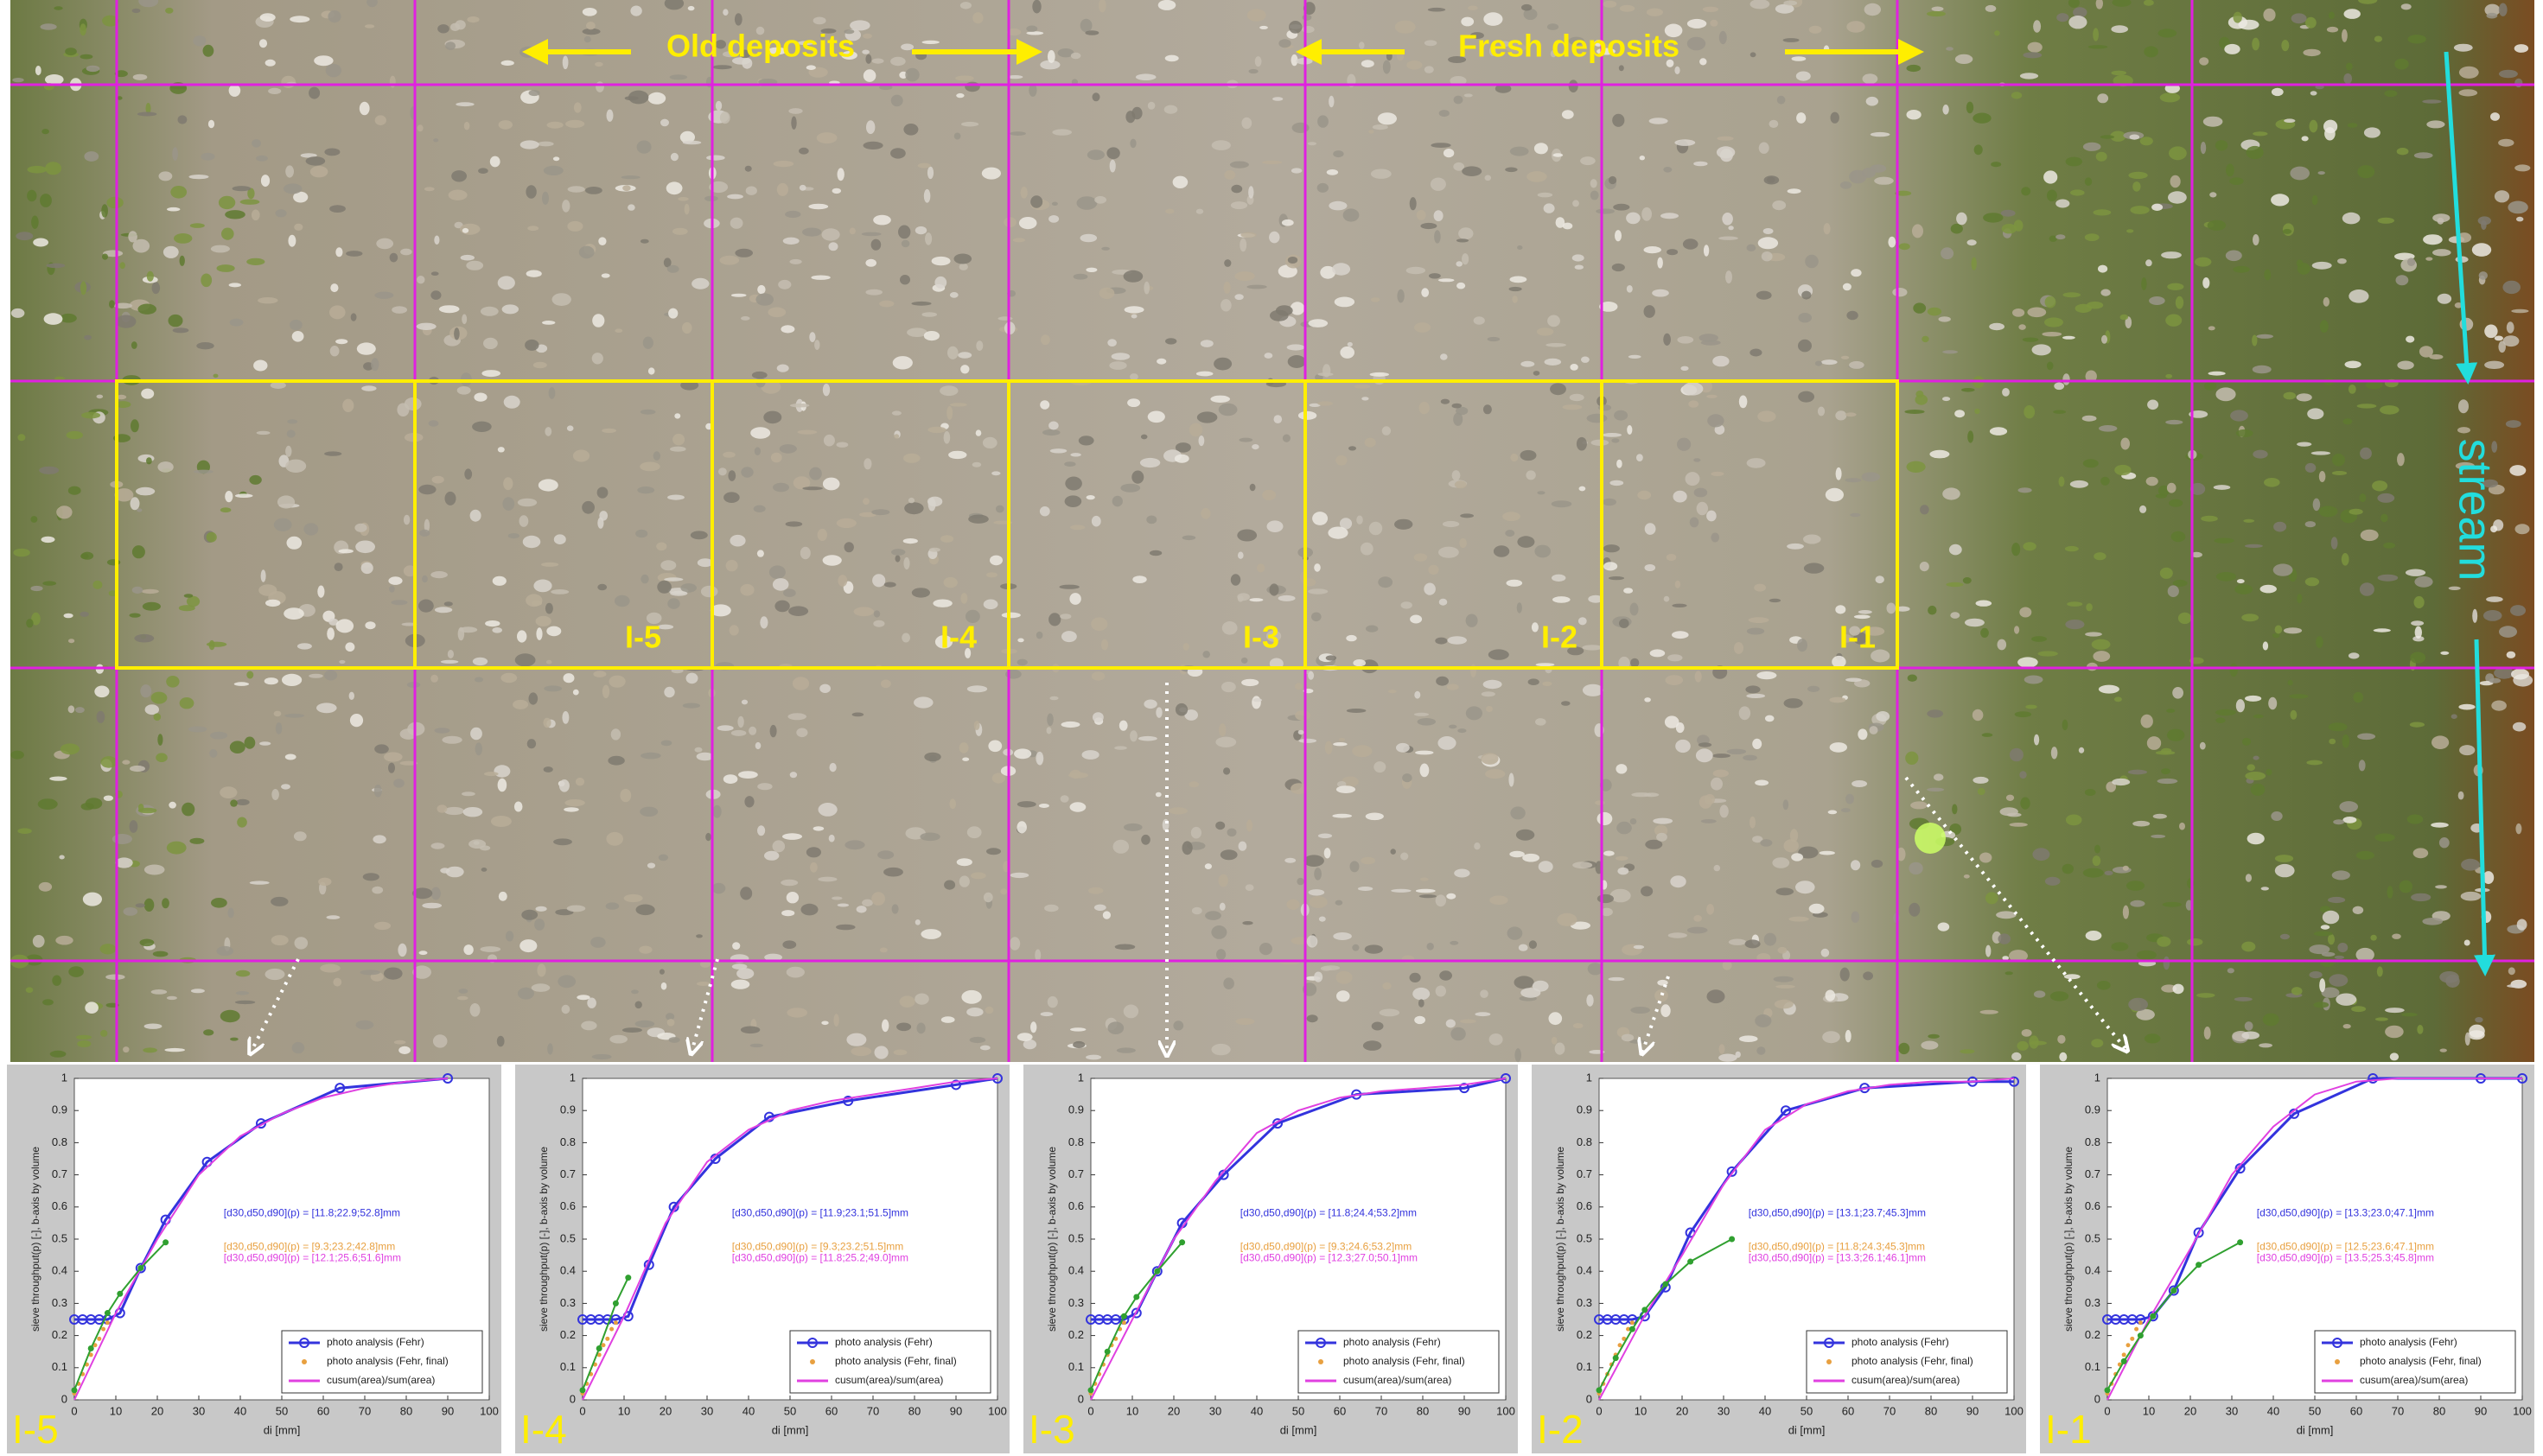 This screenshot has width=2543, height=1456. I want to click on y-tick-label: 0.4, so click(1584, 1270).